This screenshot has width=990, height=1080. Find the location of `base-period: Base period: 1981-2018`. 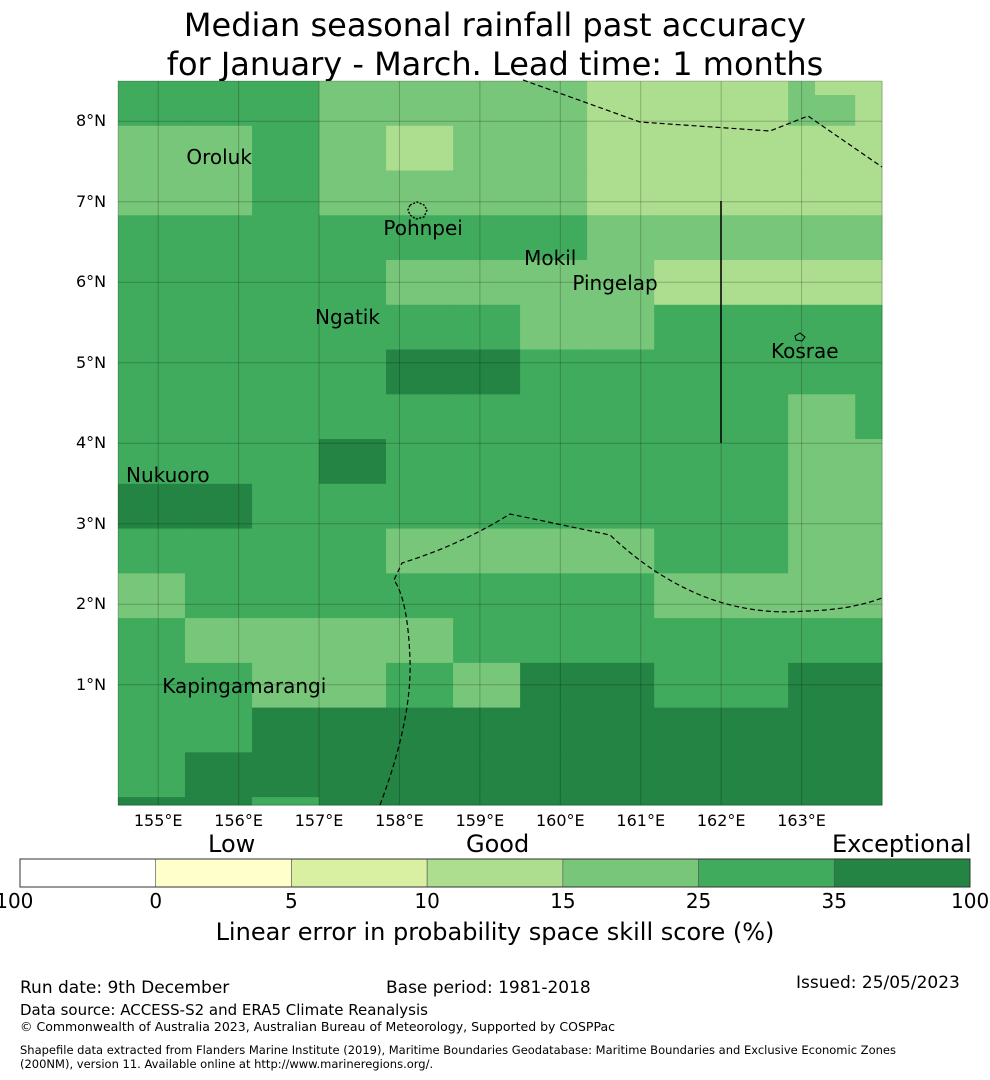

base-period: Base period: 1981-2018 is located at coordinates (488, 988).